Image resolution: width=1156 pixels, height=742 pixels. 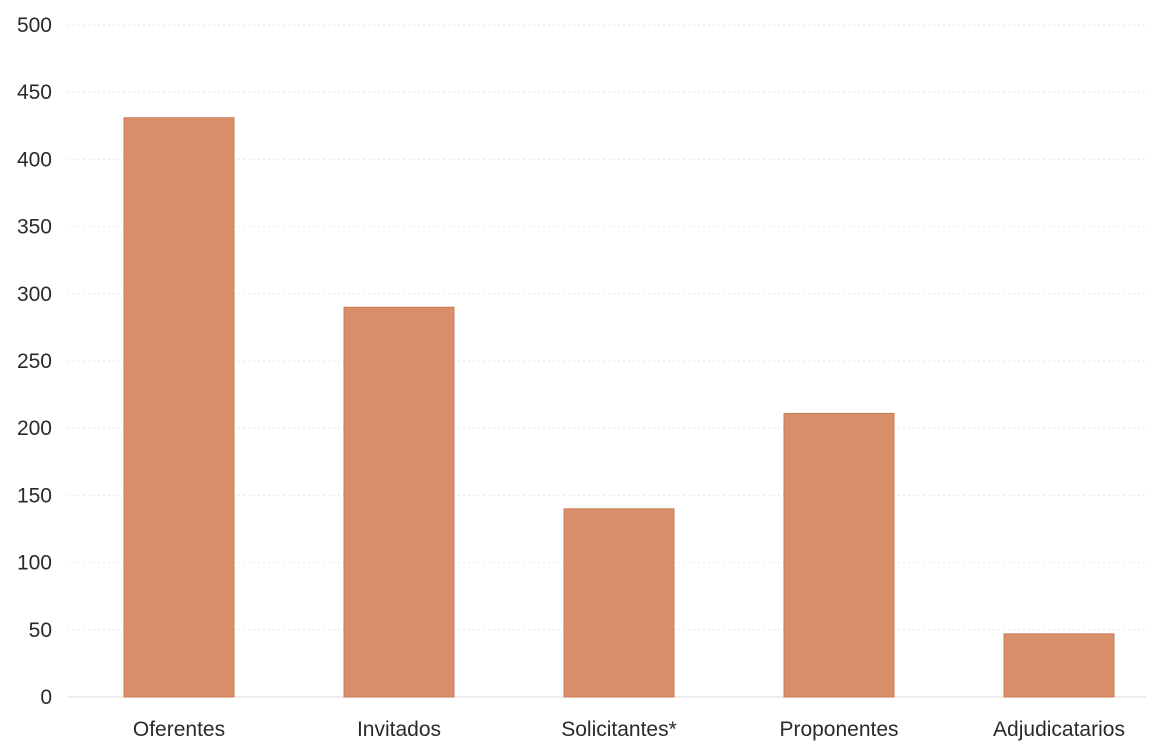 What do you see at coordinates (399, 729) in the screenshot?
I see `x-tick-label: Invitados` at bounding box center [399, 729].